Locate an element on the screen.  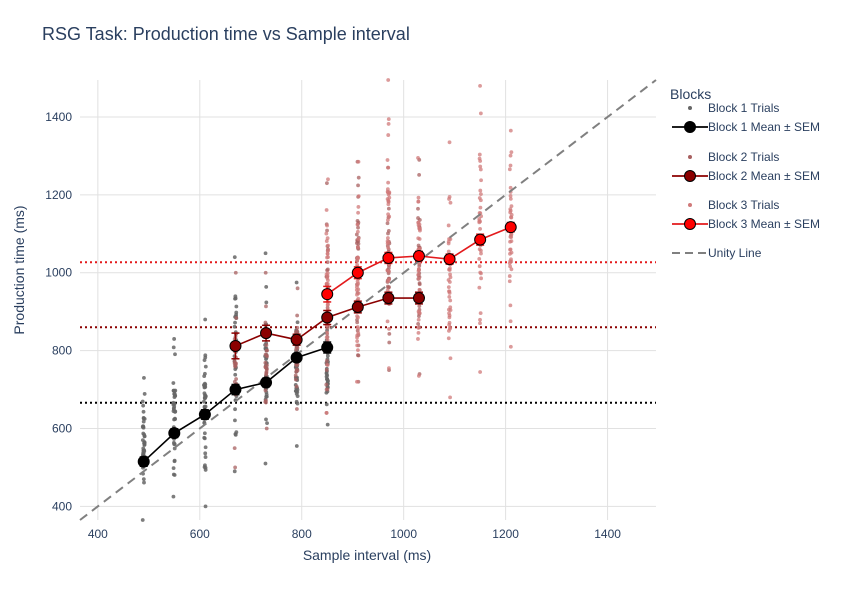
y-tick-label: 1200 is located at coordinates (58, 195).